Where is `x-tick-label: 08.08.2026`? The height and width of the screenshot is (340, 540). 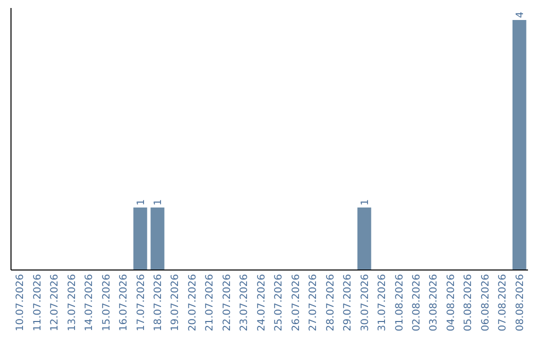
x-tick-label: 08.08.2026 is located at coordinates (520, 303).